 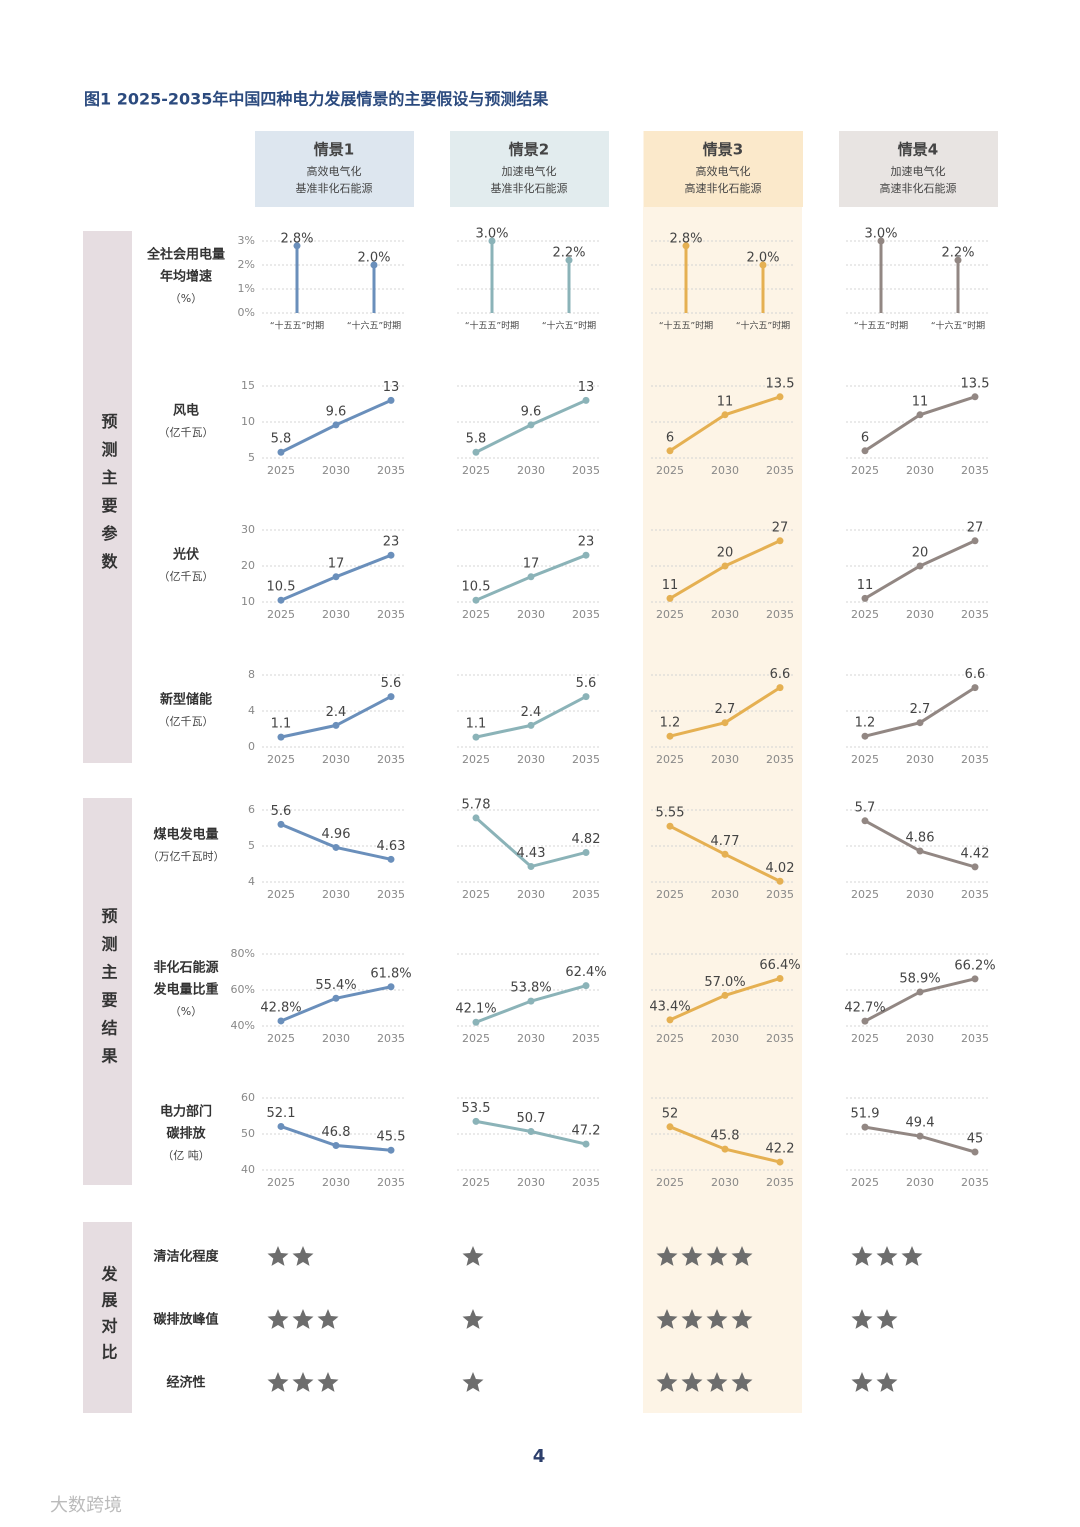 What do you see at coordinates (531, 563) in the screenshot?
I see `value-label: 17` at bounding box center [531, 563].